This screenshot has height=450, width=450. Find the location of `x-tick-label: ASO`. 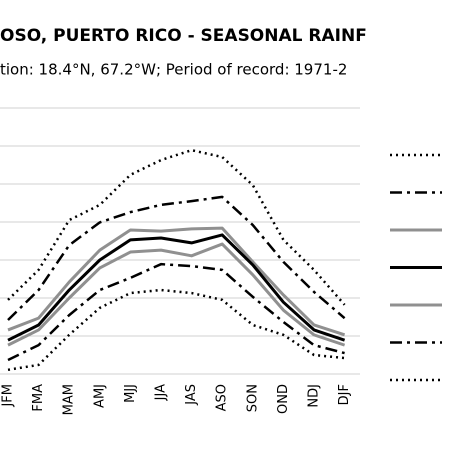

x-tick-label: ASO is located at coordinates (222, 397).